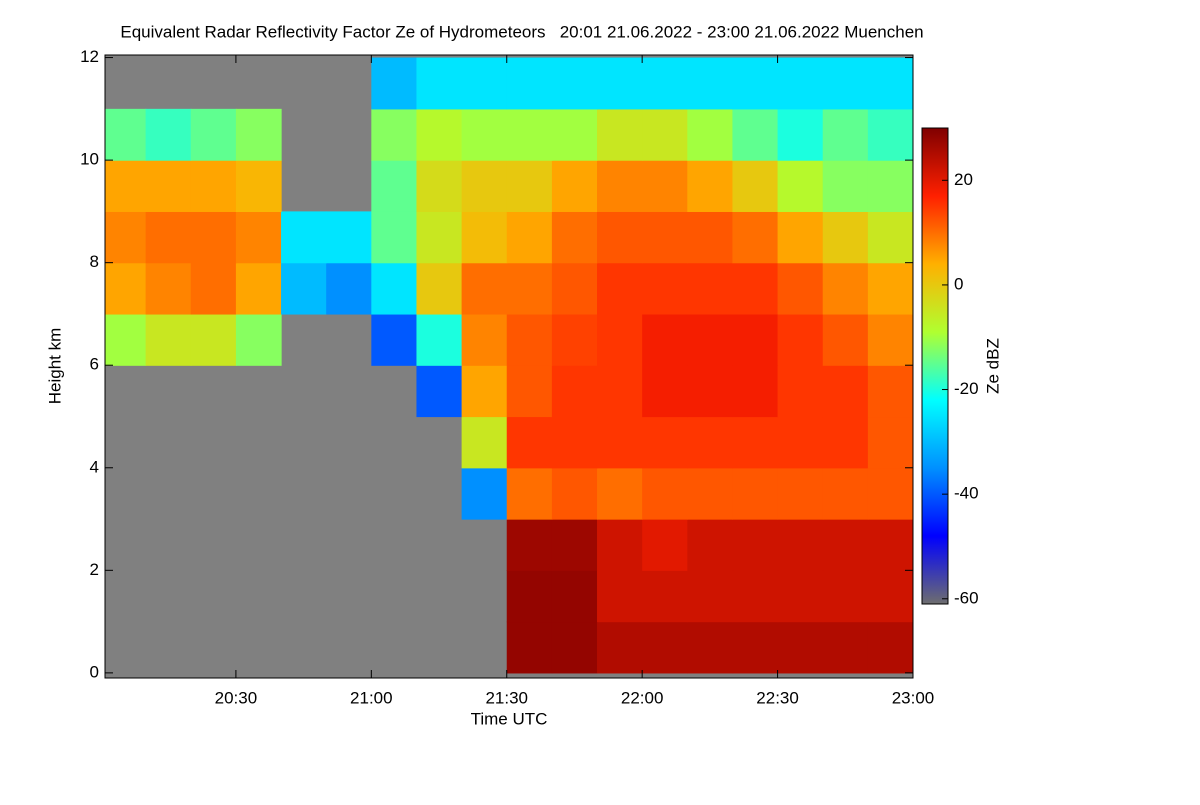 The width and height of the screenshot is (1200, 805). I want to click on x-axis-label: Time UTC, so click(509, 718).